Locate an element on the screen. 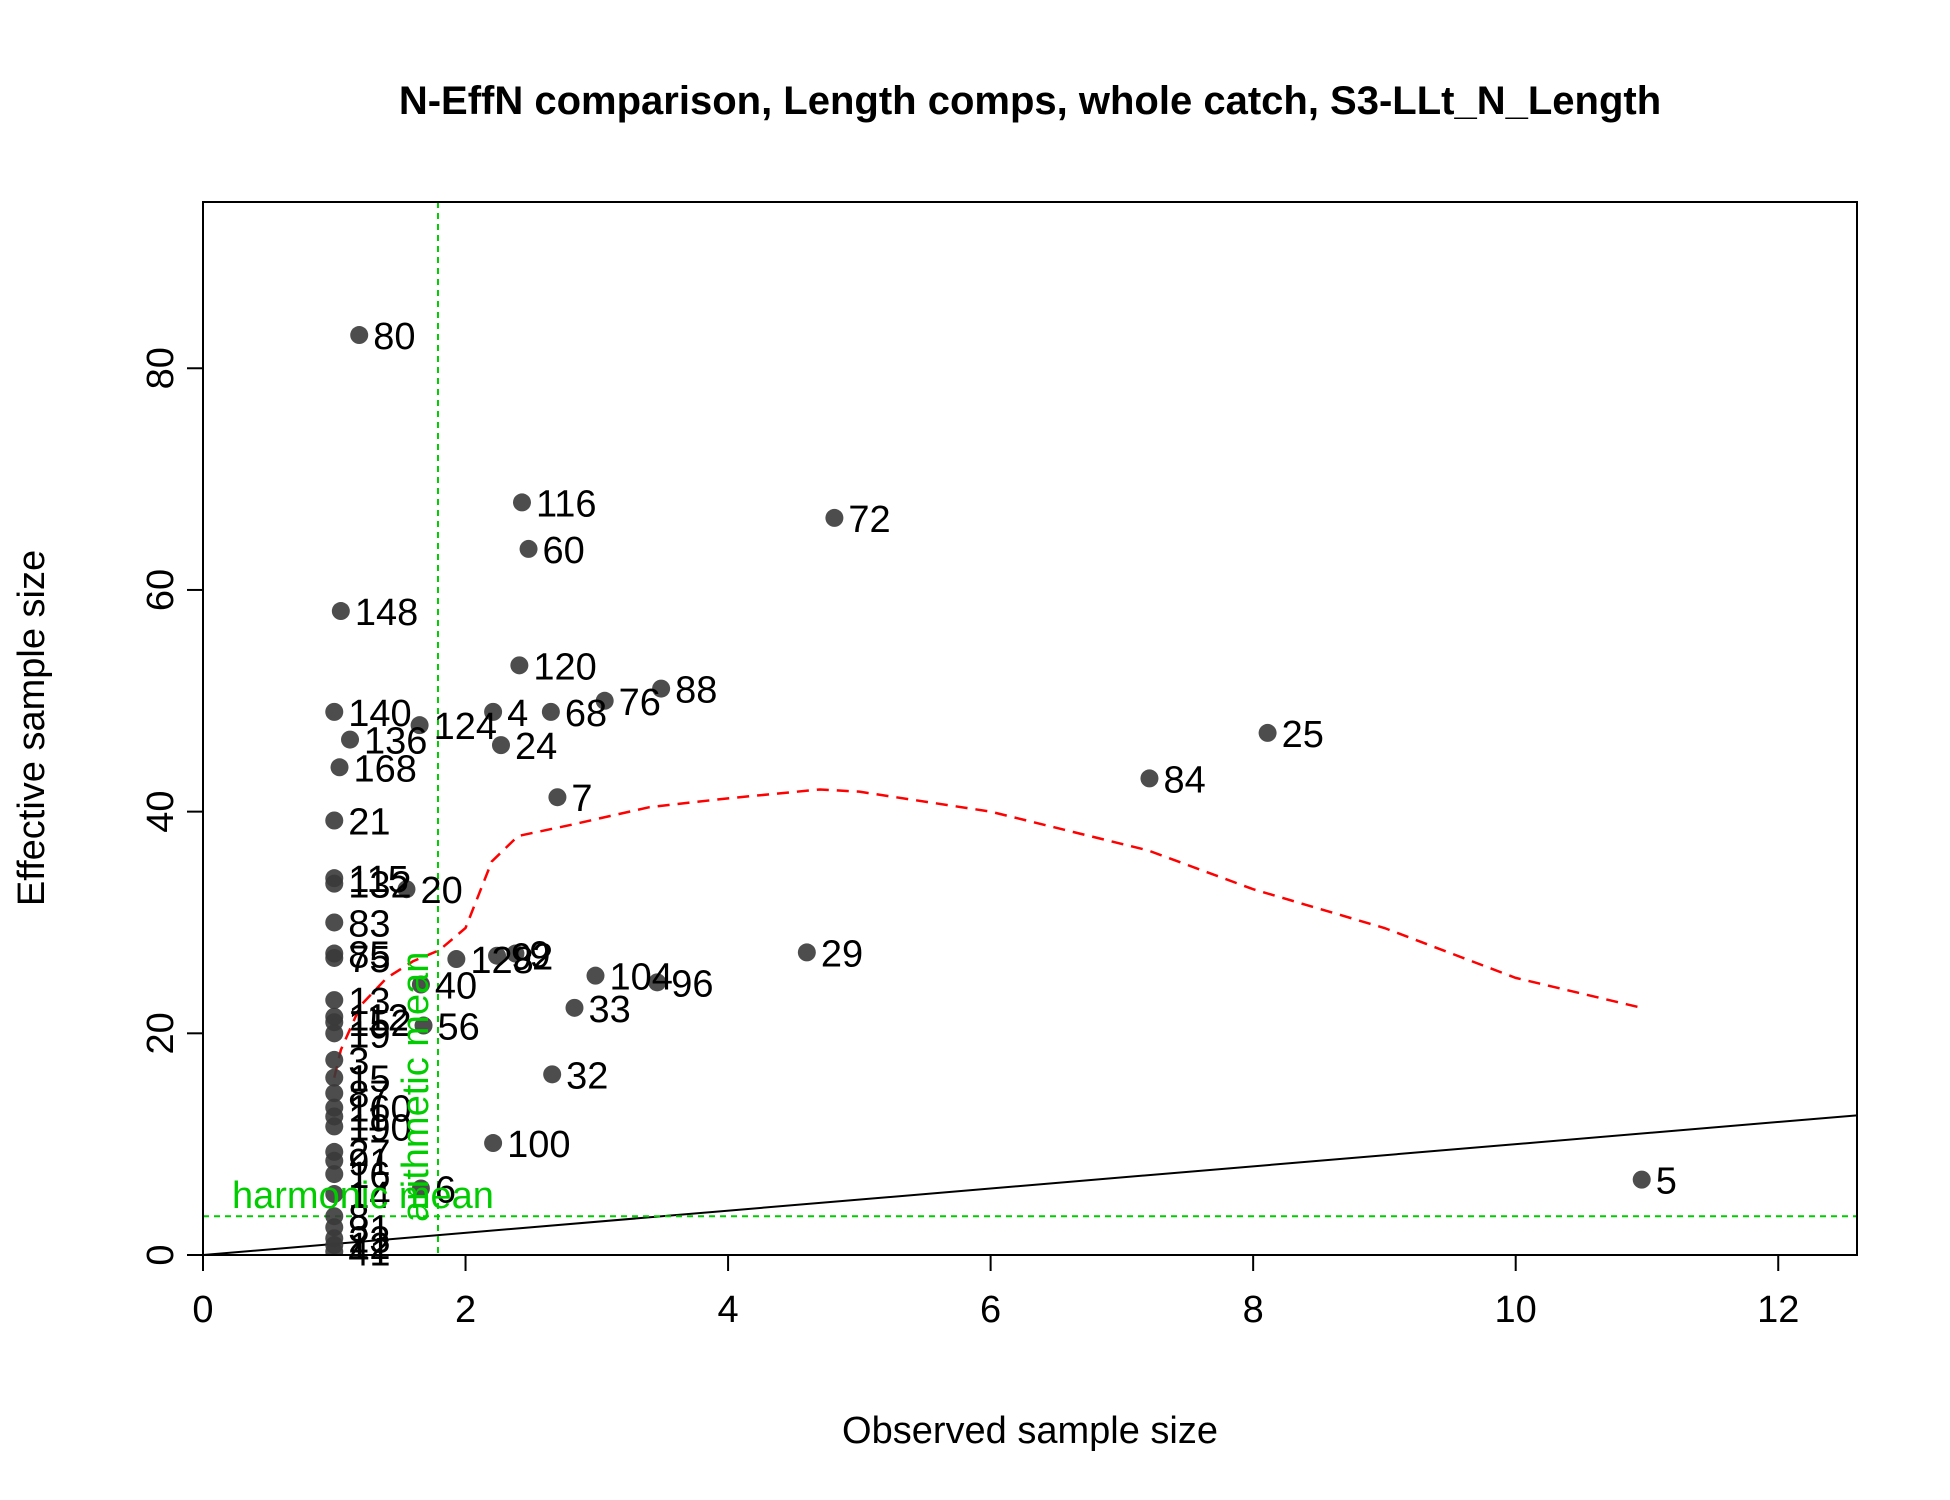 The image size is (1950, 1500). data-point-label: 115 is located at coordinates (378, 880).